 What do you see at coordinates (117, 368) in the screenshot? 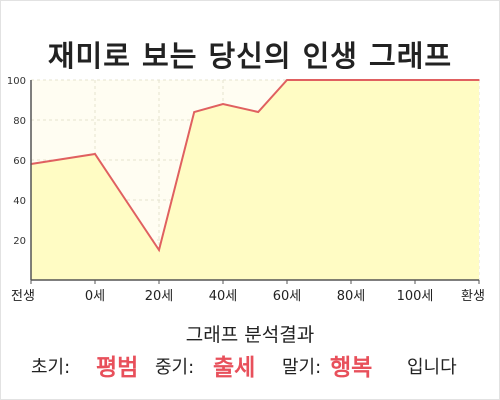
I see `early-value: 평범` at bounding box center [117, 368].